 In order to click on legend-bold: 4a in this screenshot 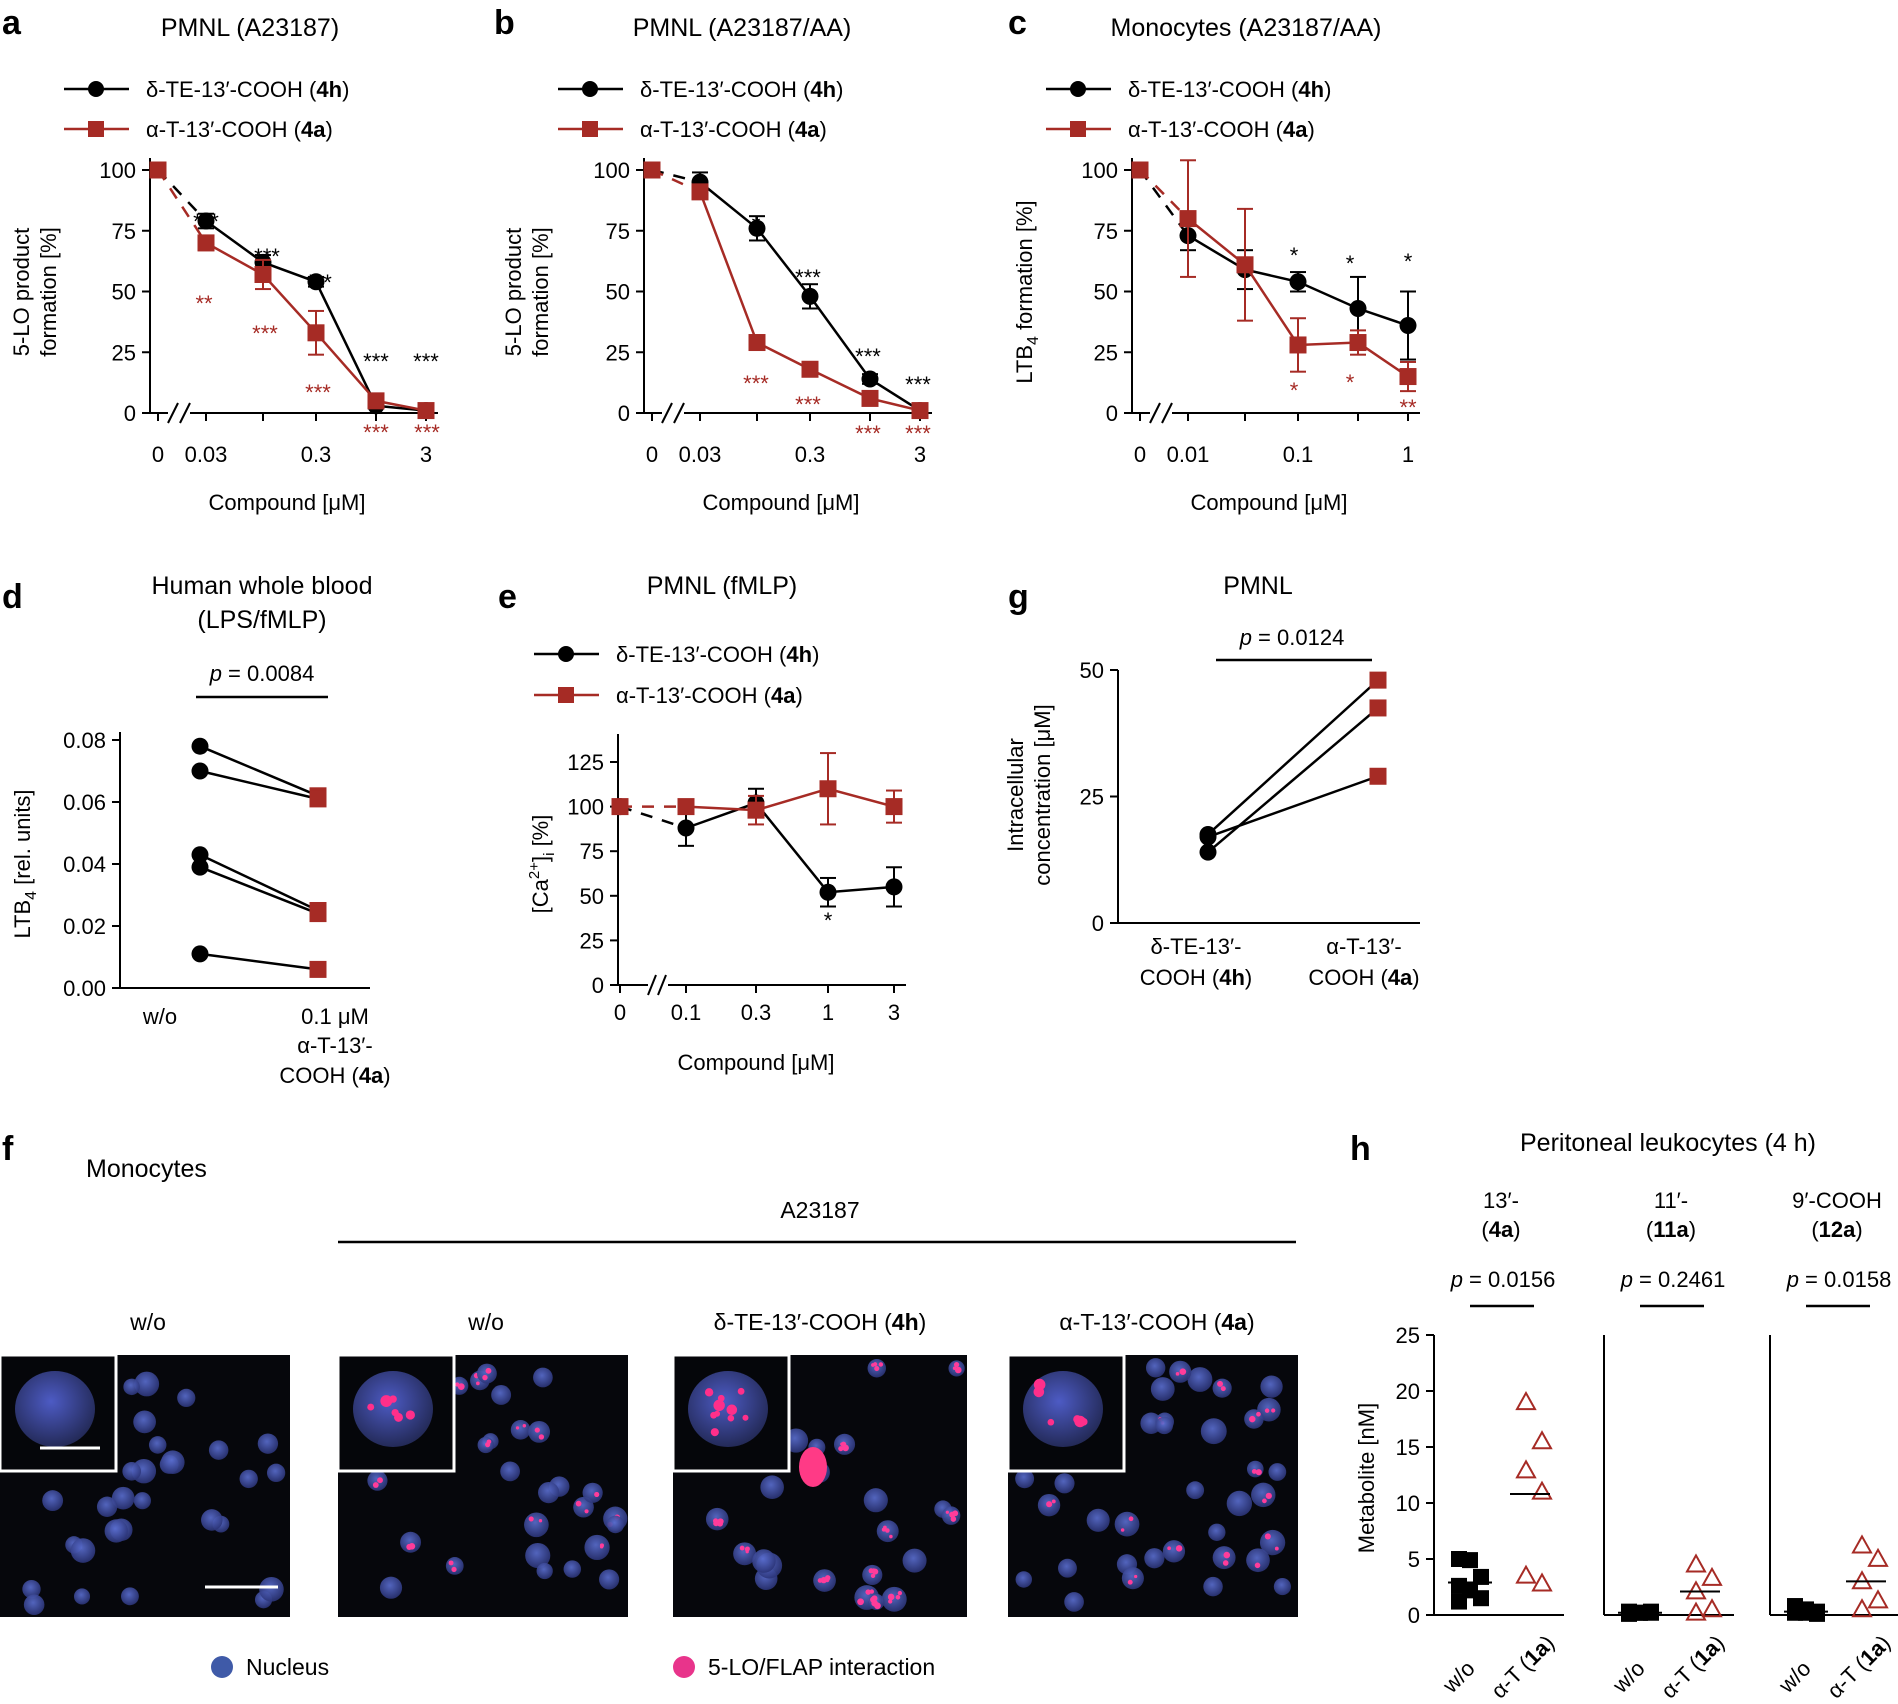, I will do `click(783, 695)`.